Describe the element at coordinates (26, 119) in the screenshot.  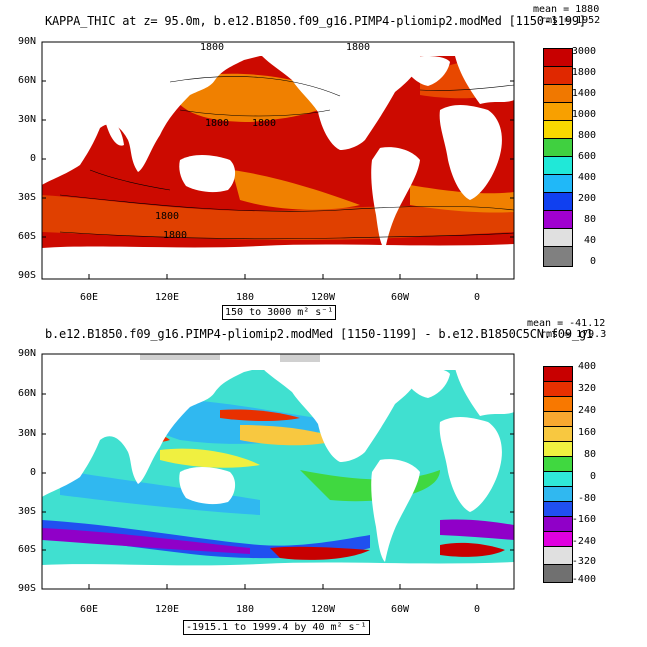
I see `panel1-lat-label: 30N` at that location.